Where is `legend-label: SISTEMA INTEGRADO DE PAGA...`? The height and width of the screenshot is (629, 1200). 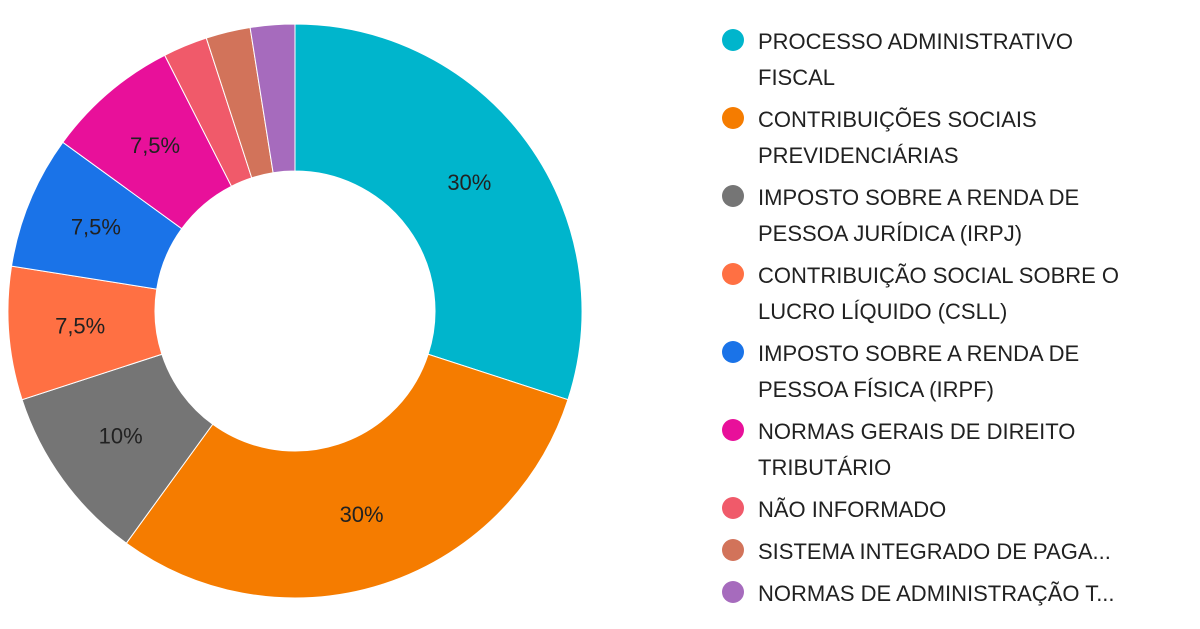 legend-label: SISTEMA INTEGRADO DE PAGA... is located at coordinates (934, 551).